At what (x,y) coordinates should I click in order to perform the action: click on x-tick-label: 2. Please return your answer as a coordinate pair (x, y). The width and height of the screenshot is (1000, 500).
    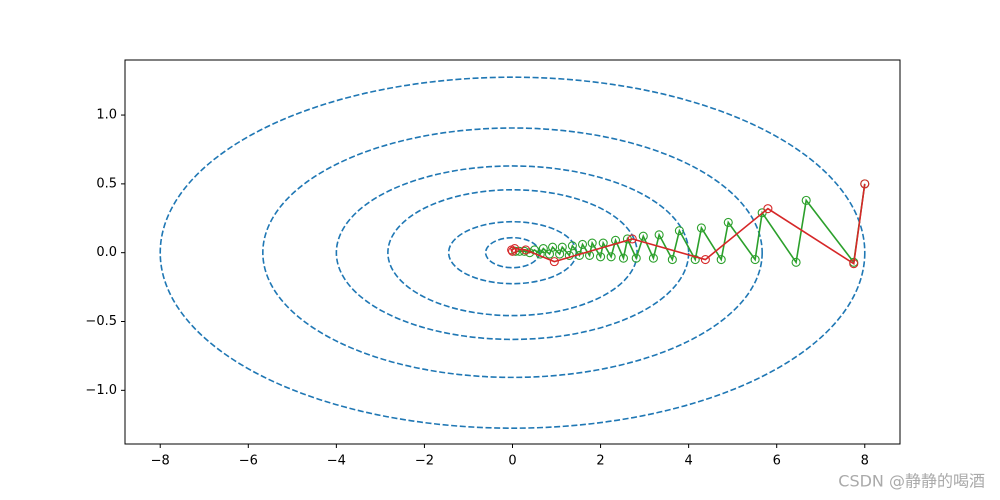
    Looking at the image, I should click on (600, 461).